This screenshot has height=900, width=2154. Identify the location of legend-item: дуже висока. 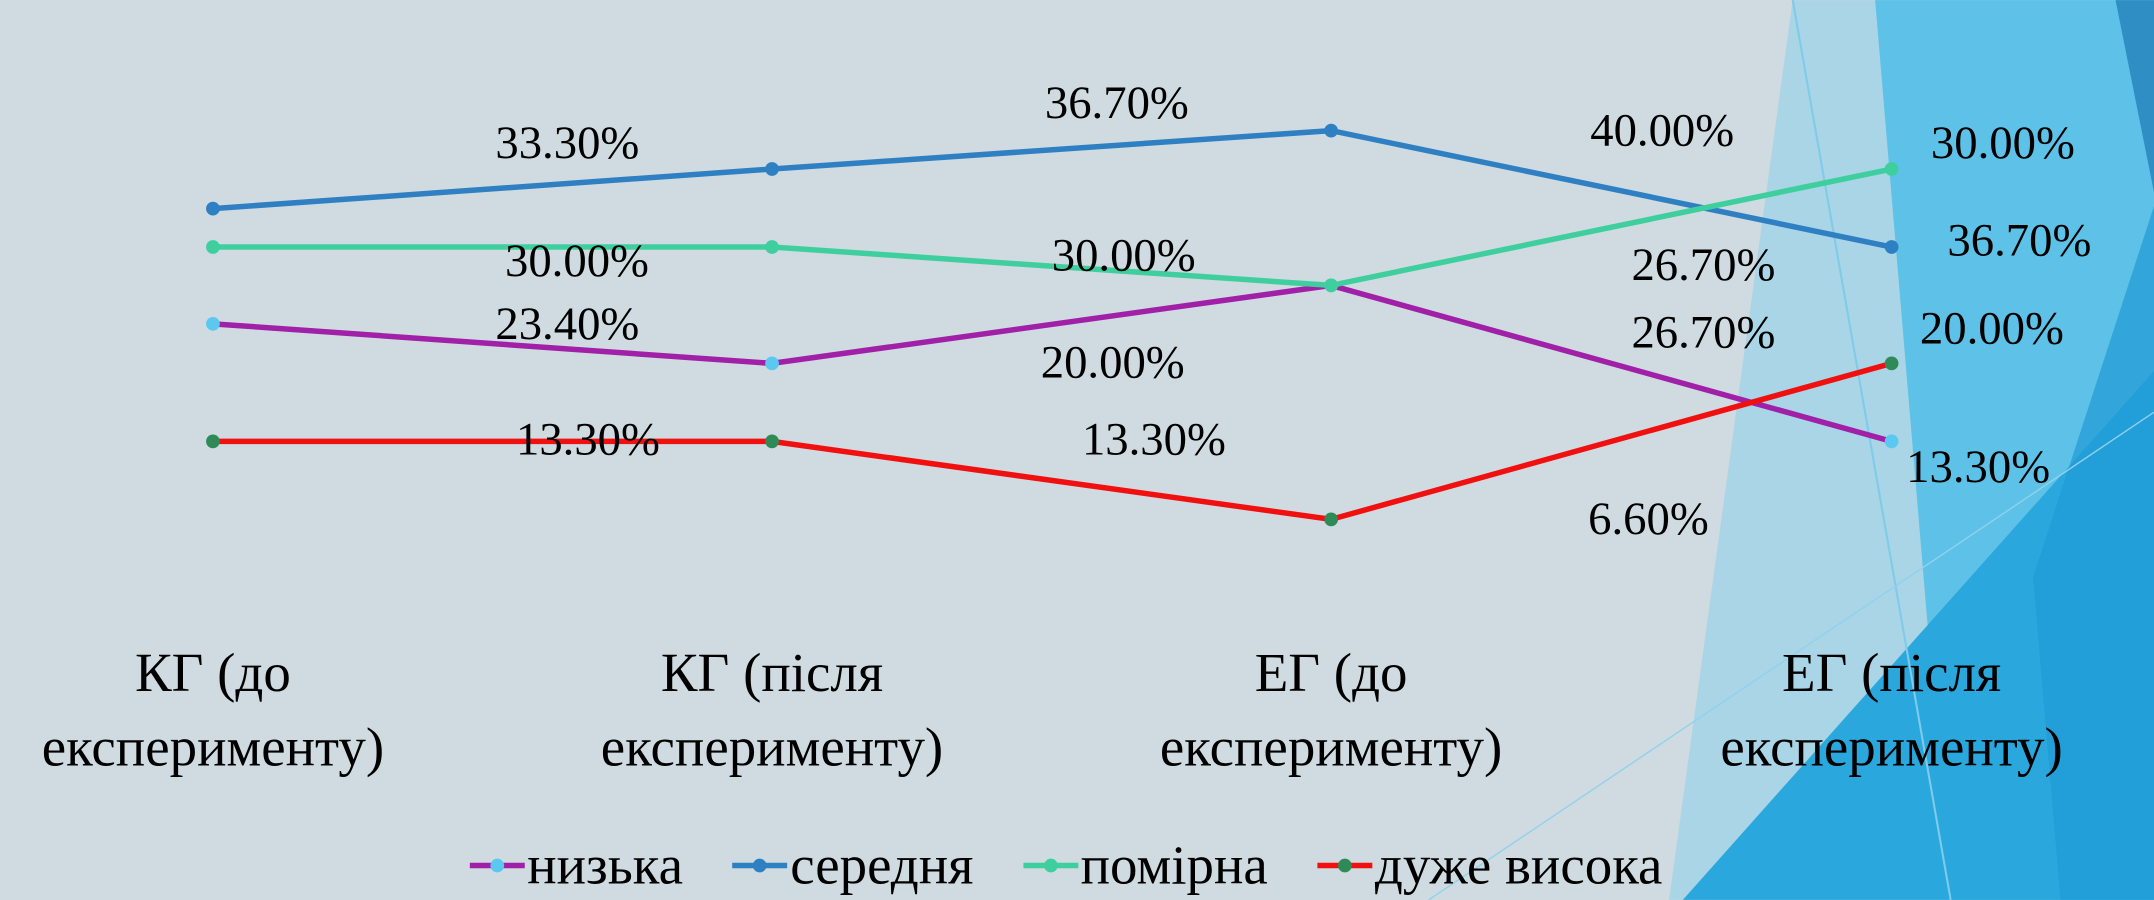
(1488, 865).